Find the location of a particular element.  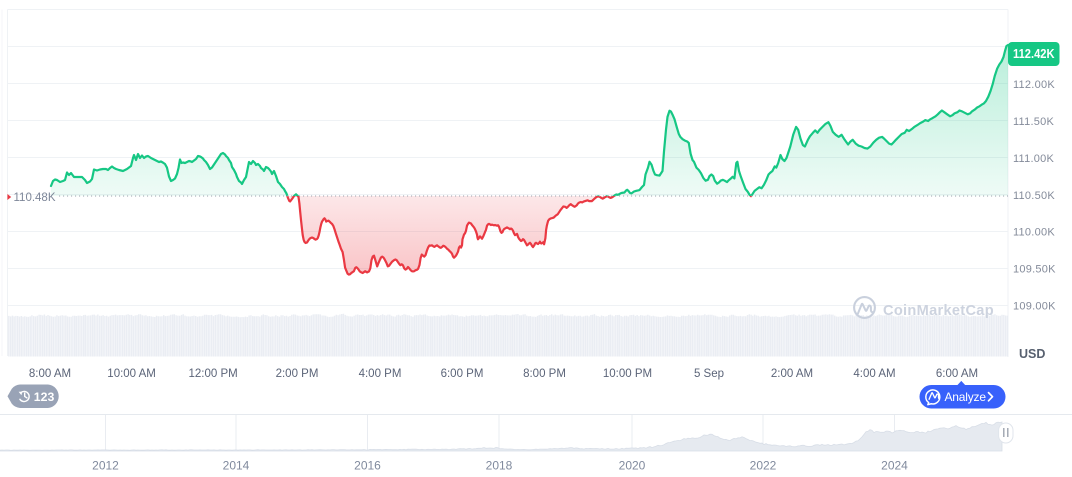

svg-text: 8:00 PM is located at coordinates (544, 374).